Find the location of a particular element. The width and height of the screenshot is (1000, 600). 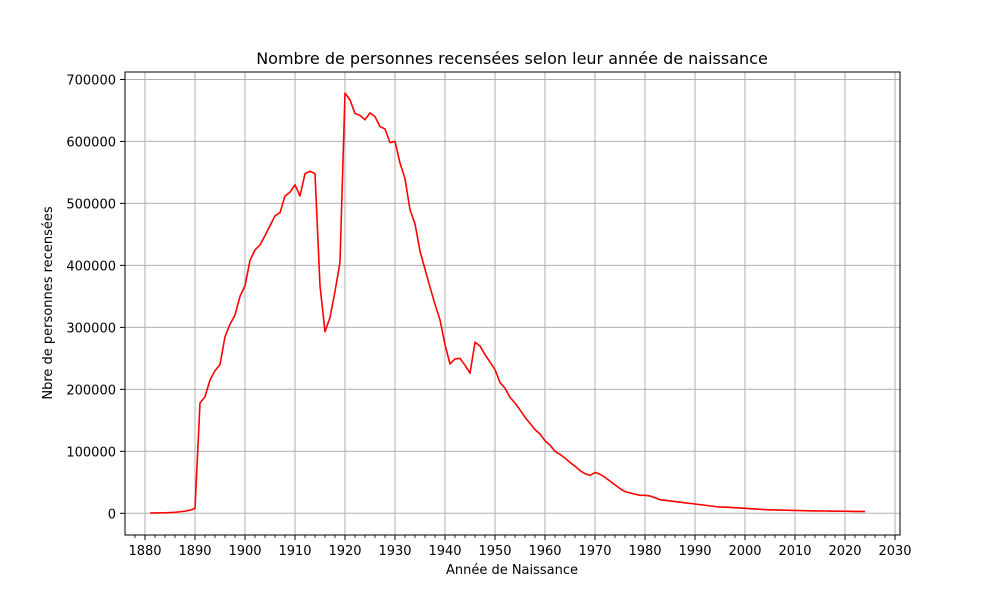

x-tick-label: 1920 is located at coordinates (344, 551).